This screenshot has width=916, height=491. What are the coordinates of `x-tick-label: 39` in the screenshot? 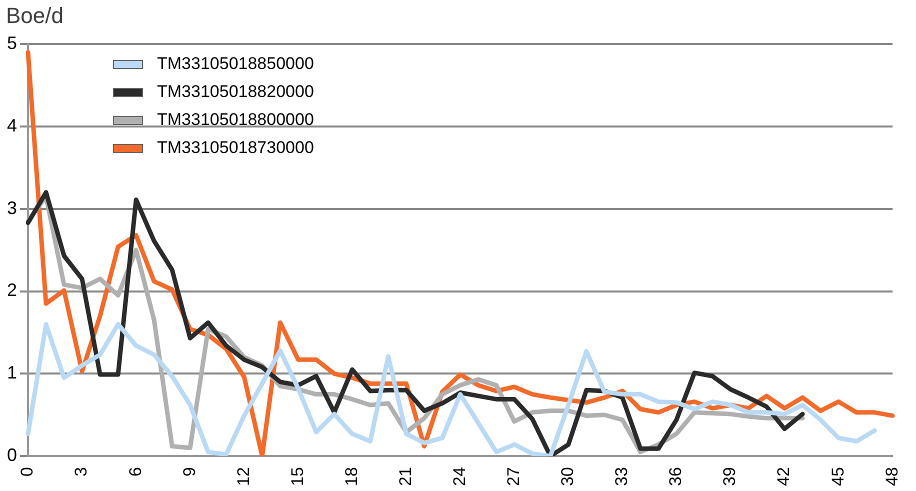 It's located at (730, 476).